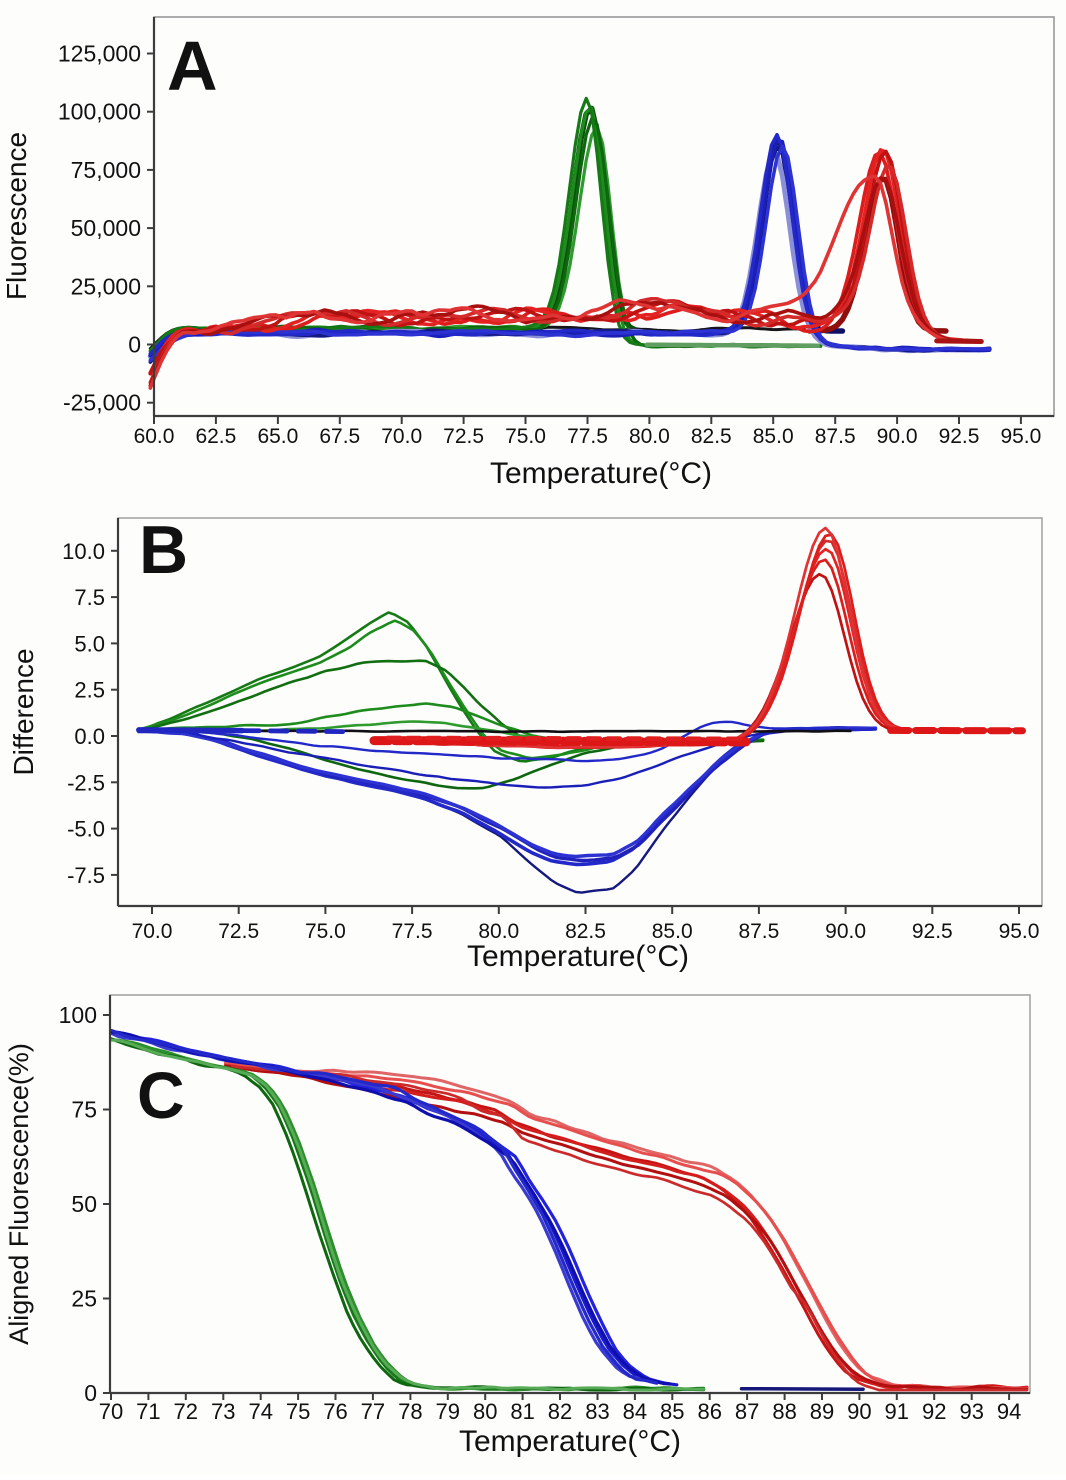 The height and width of the screenshot is (1480, 1066). Describe the element at coordinates (560, 1411) in the screenshot. I see `svg-text: 82` at that location.